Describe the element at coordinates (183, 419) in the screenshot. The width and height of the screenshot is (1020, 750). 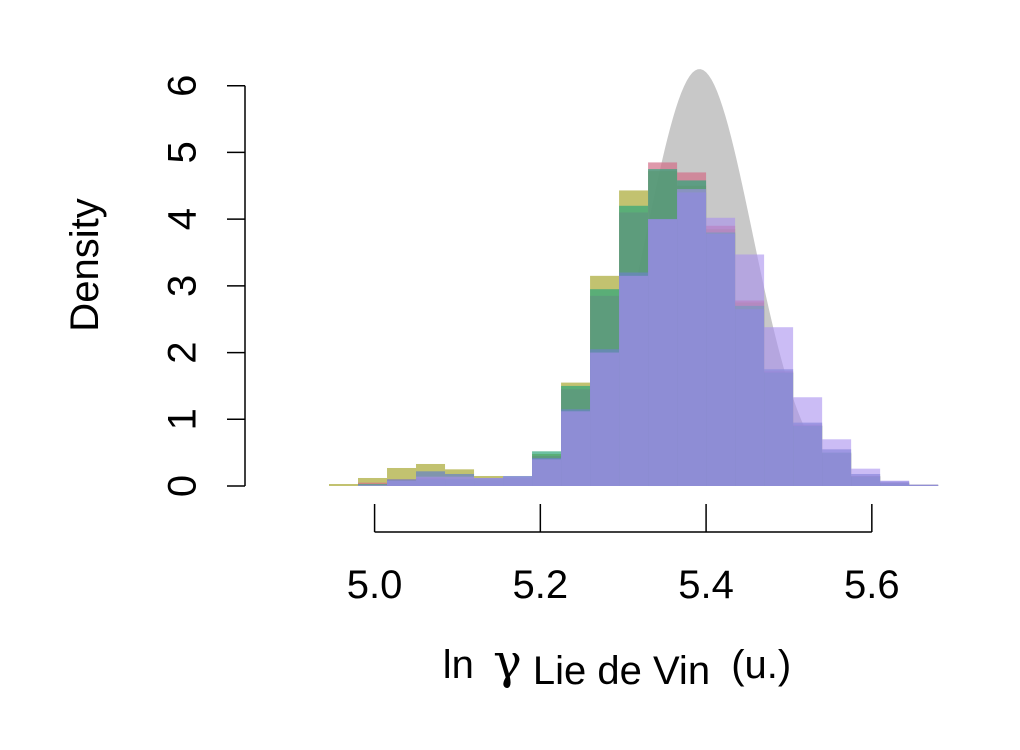
I see `y-tick-label: 1` at that location.